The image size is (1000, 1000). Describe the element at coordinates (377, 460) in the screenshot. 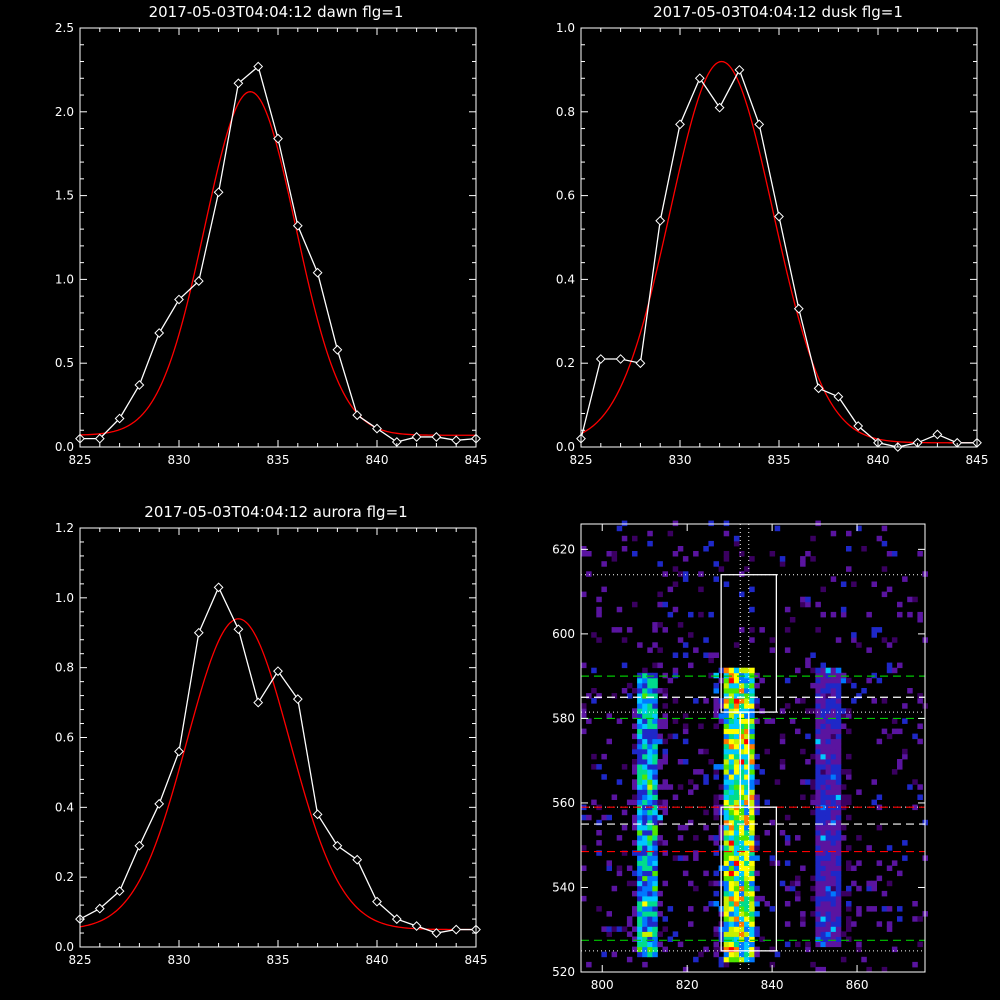

I see `x-tick-label: 840` at that location.